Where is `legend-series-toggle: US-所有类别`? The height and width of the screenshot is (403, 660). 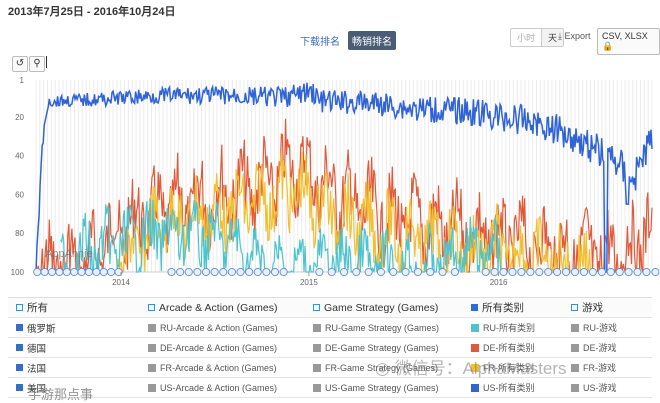 legend-series-toggle: US-所有类别 is located at coordinates (521, 387).